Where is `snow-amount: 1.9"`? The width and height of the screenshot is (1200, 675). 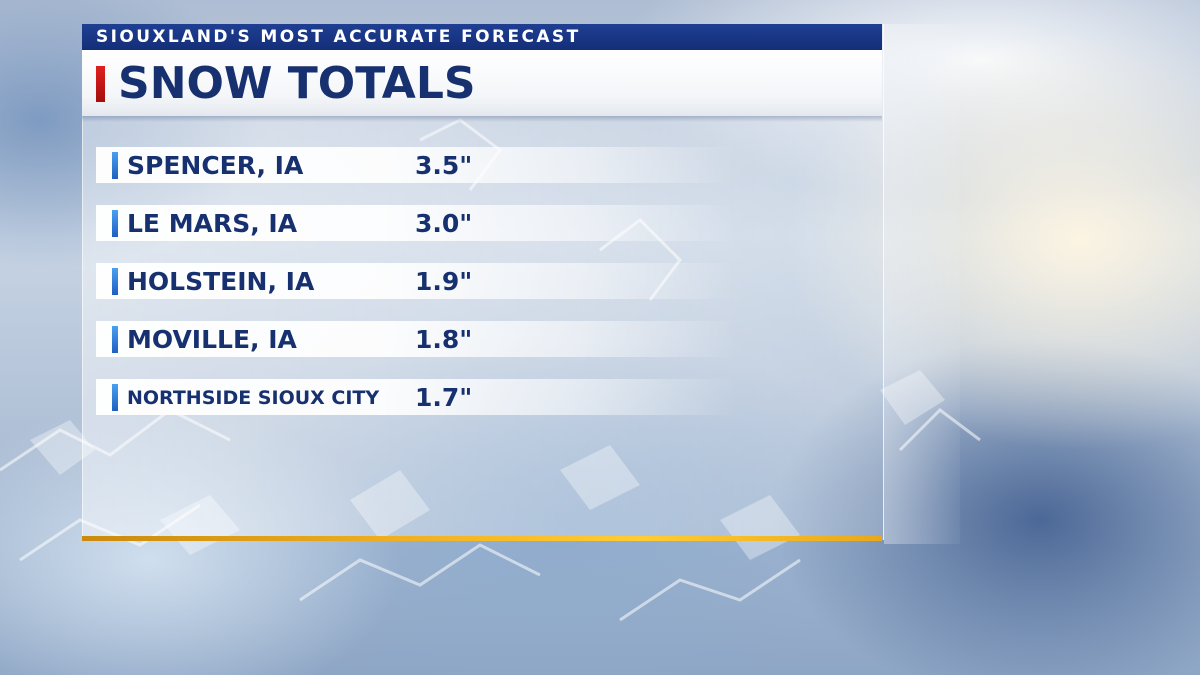 snow-amount: 1.9" is located at coordinates (444, 281).